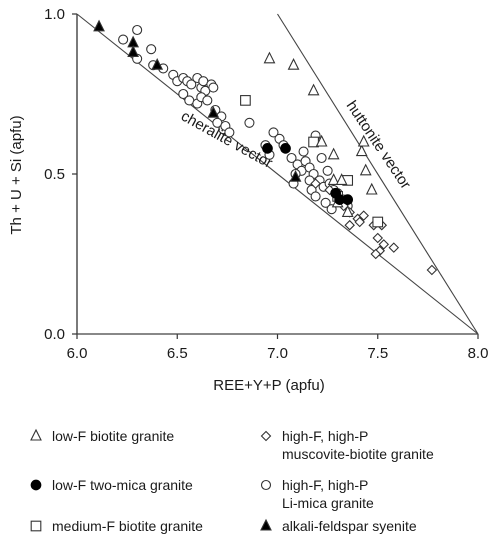 This screenshot has height=550, width=499. Describe the element at coordinates (347, 445) in the screenshot. I see `legend-entry: high-F, high-P muscovite-biotite granite` at that location.